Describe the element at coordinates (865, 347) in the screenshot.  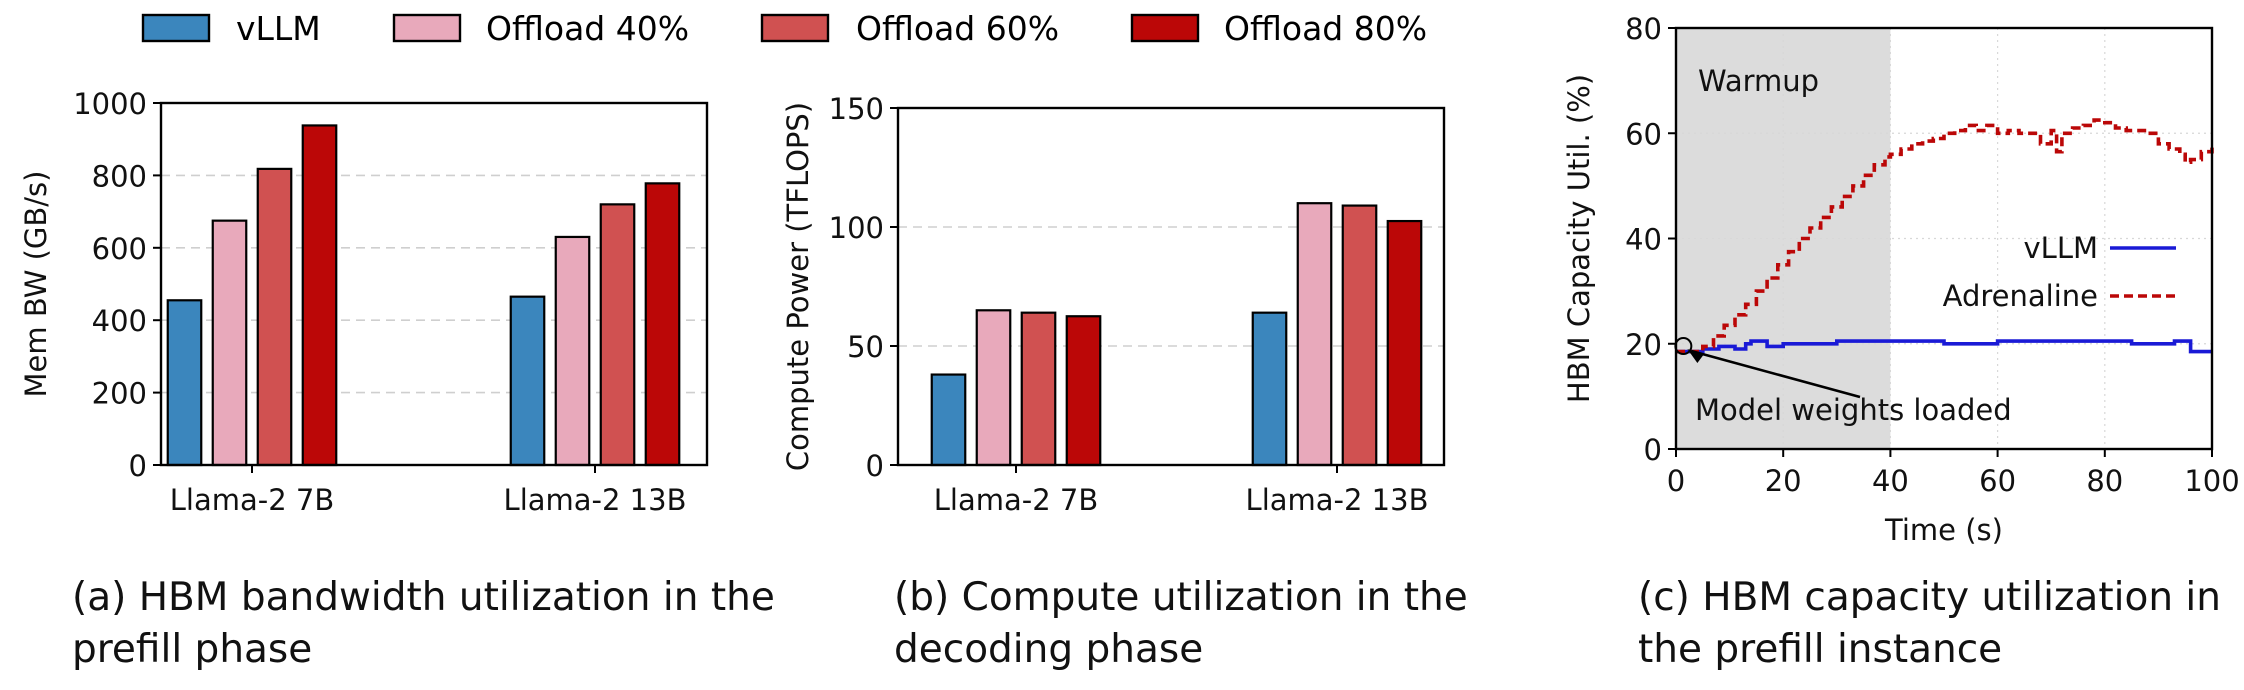
I see `y-tick-label: 50` at that location.